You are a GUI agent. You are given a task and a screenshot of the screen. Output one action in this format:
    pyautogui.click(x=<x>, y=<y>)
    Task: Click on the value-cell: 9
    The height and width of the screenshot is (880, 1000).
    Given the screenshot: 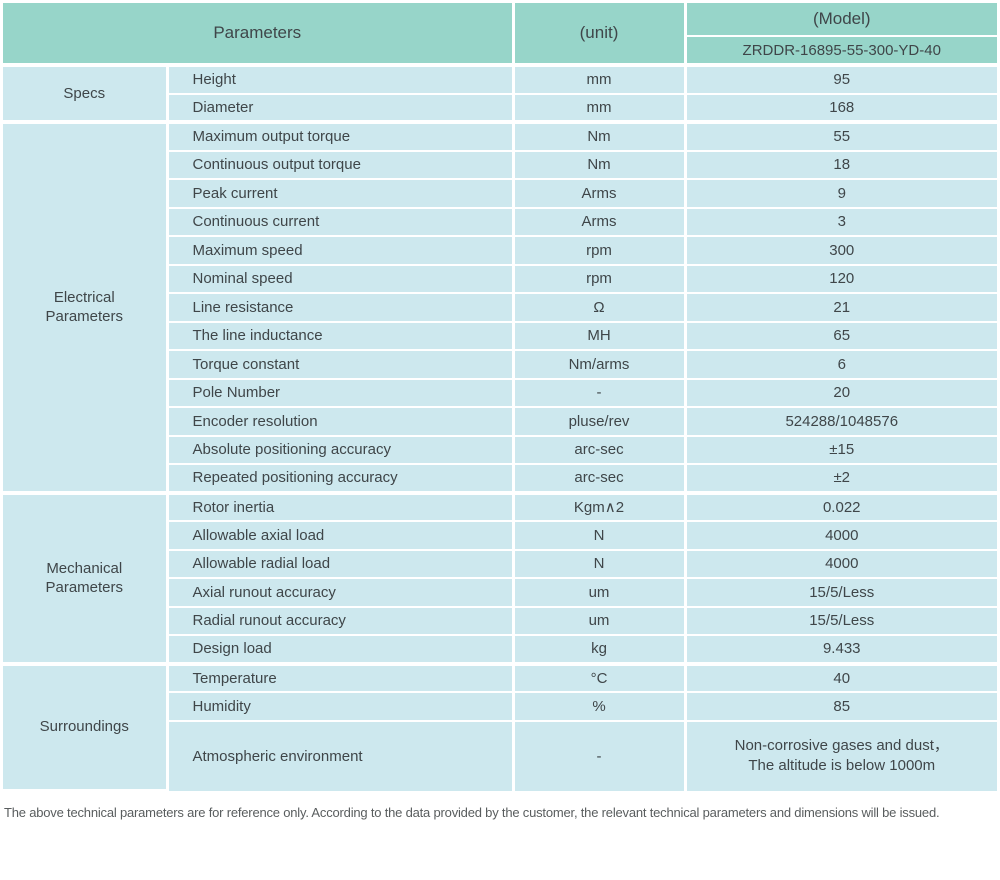 What is the action you would take?
    pyautogui.click(x=841, y=194)
    